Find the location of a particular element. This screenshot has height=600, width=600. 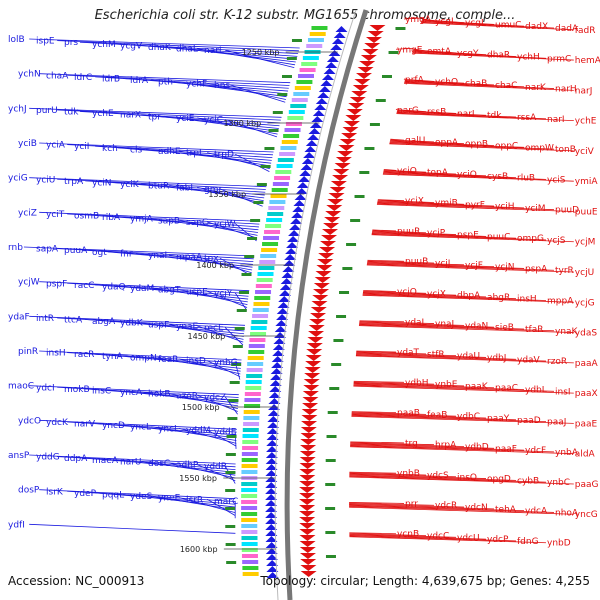

right-gene-label: chaC is located at coordinates (506, 86).